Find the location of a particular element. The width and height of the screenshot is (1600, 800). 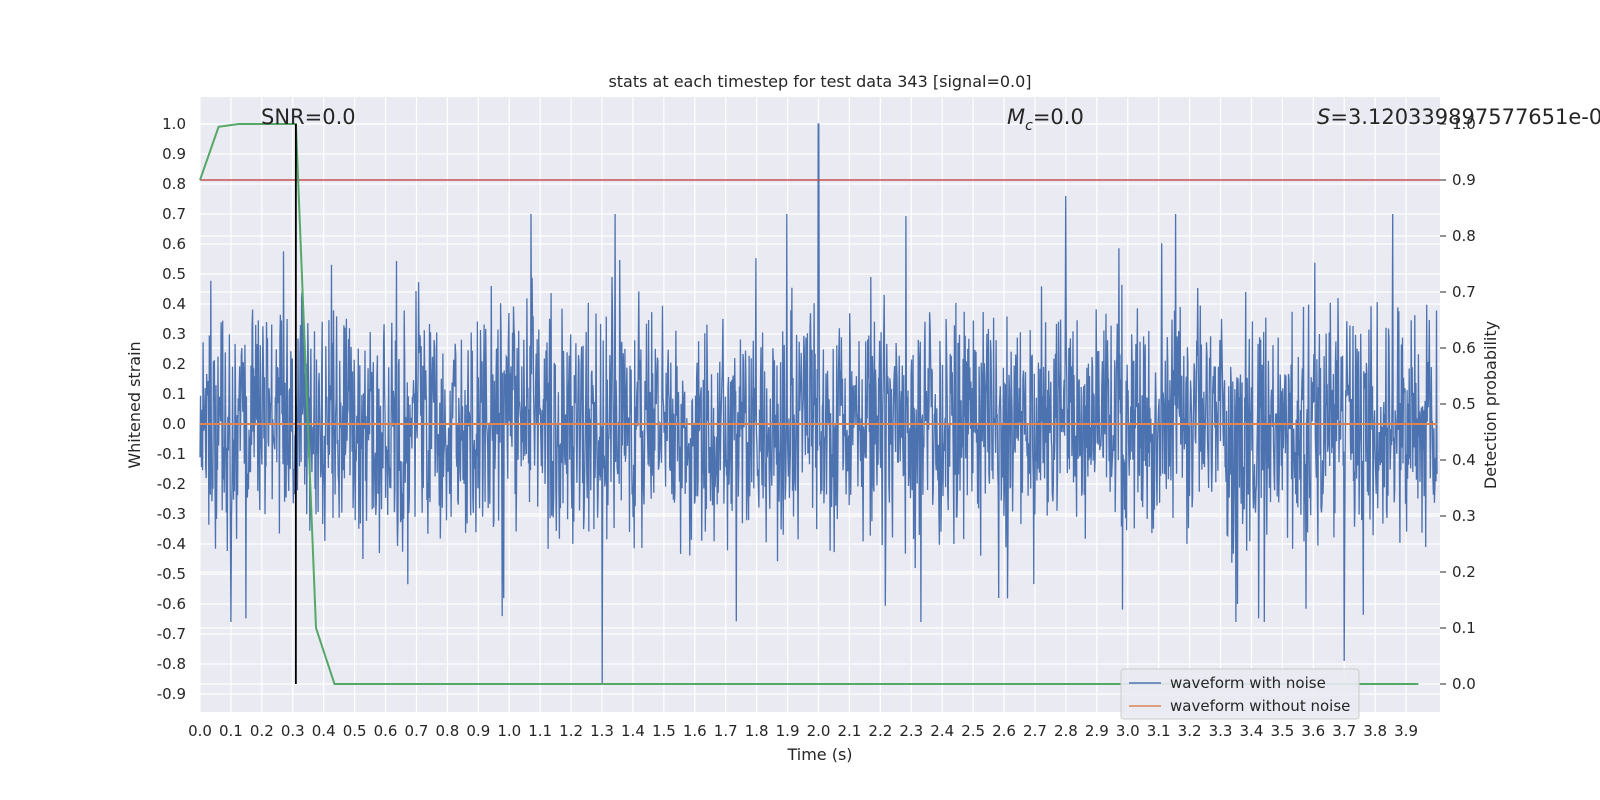

y-tick-label: -0.6 is located at coordinates (171, 604).